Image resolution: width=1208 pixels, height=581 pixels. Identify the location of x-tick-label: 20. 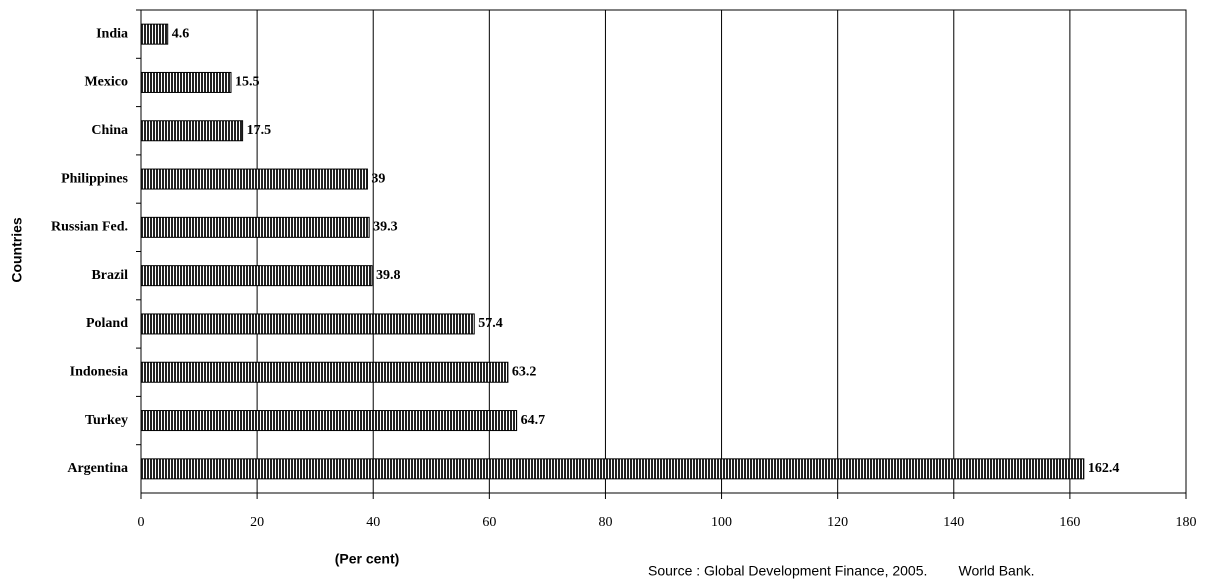
(257, 522).